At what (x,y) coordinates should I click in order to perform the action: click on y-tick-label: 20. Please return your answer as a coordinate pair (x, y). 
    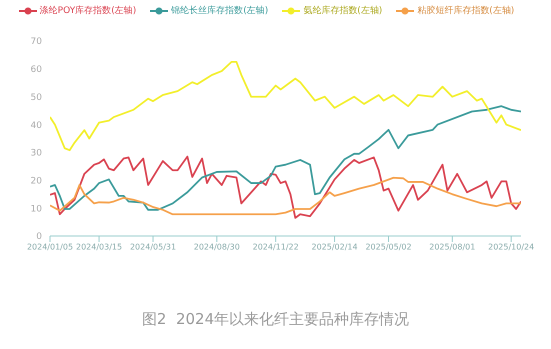
    Looking at the image, I should click on (36, 181).